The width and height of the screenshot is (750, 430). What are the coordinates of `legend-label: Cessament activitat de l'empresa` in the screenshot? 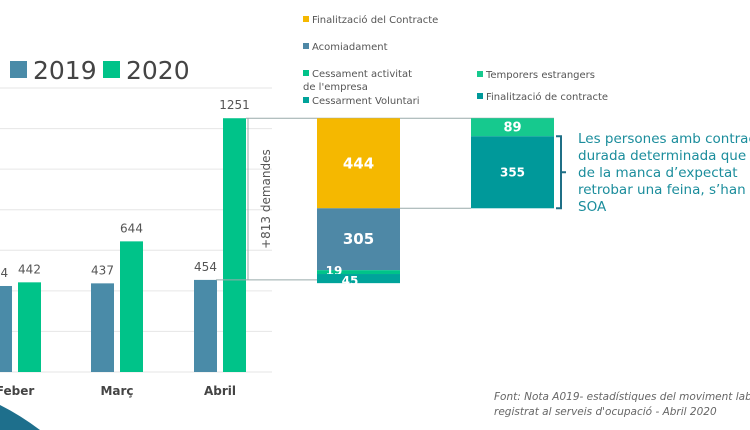 It's located at (358, 81).